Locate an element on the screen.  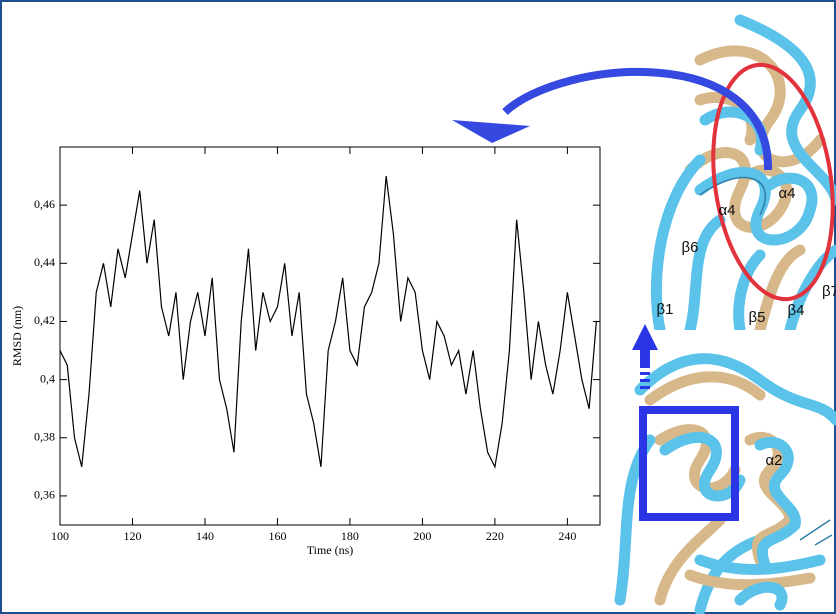
protein-full is located at coordinates (725, 483).